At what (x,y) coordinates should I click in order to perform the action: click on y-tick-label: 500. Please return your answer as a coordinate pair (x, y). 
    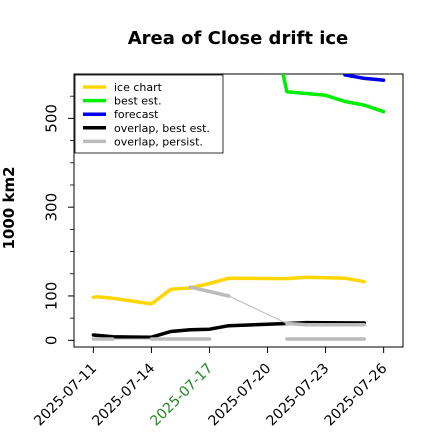
    Looking at the image, I should click on (52, 118).